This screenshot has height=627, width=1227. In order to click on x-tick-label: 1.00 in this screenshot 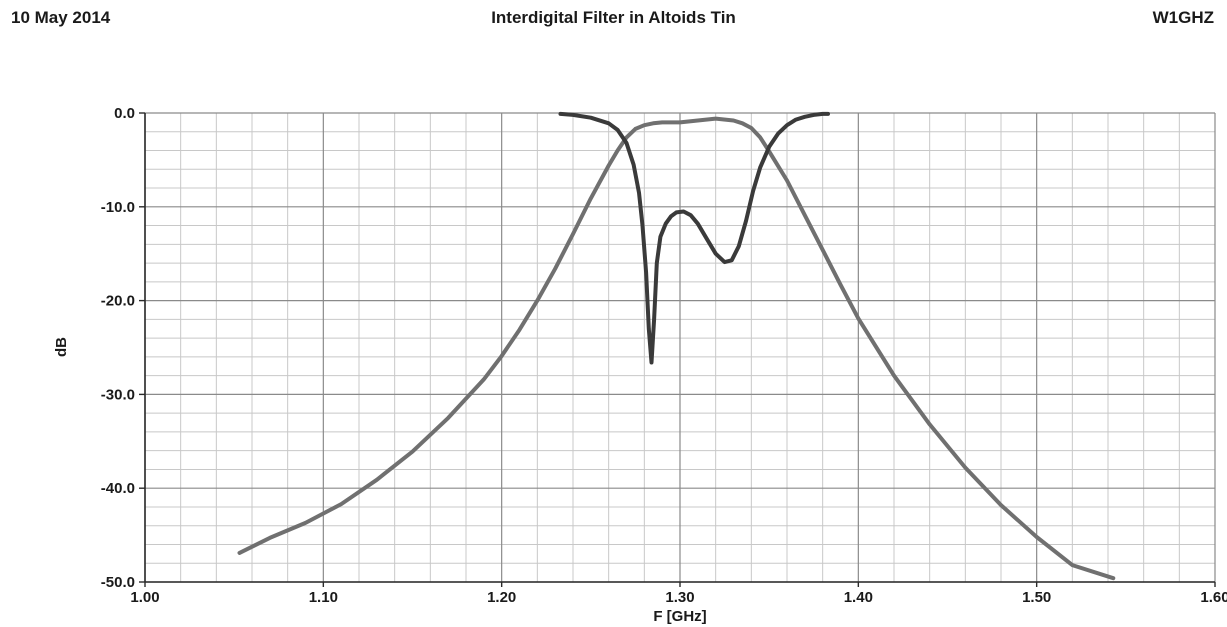, I will do `click(144, 597)`.